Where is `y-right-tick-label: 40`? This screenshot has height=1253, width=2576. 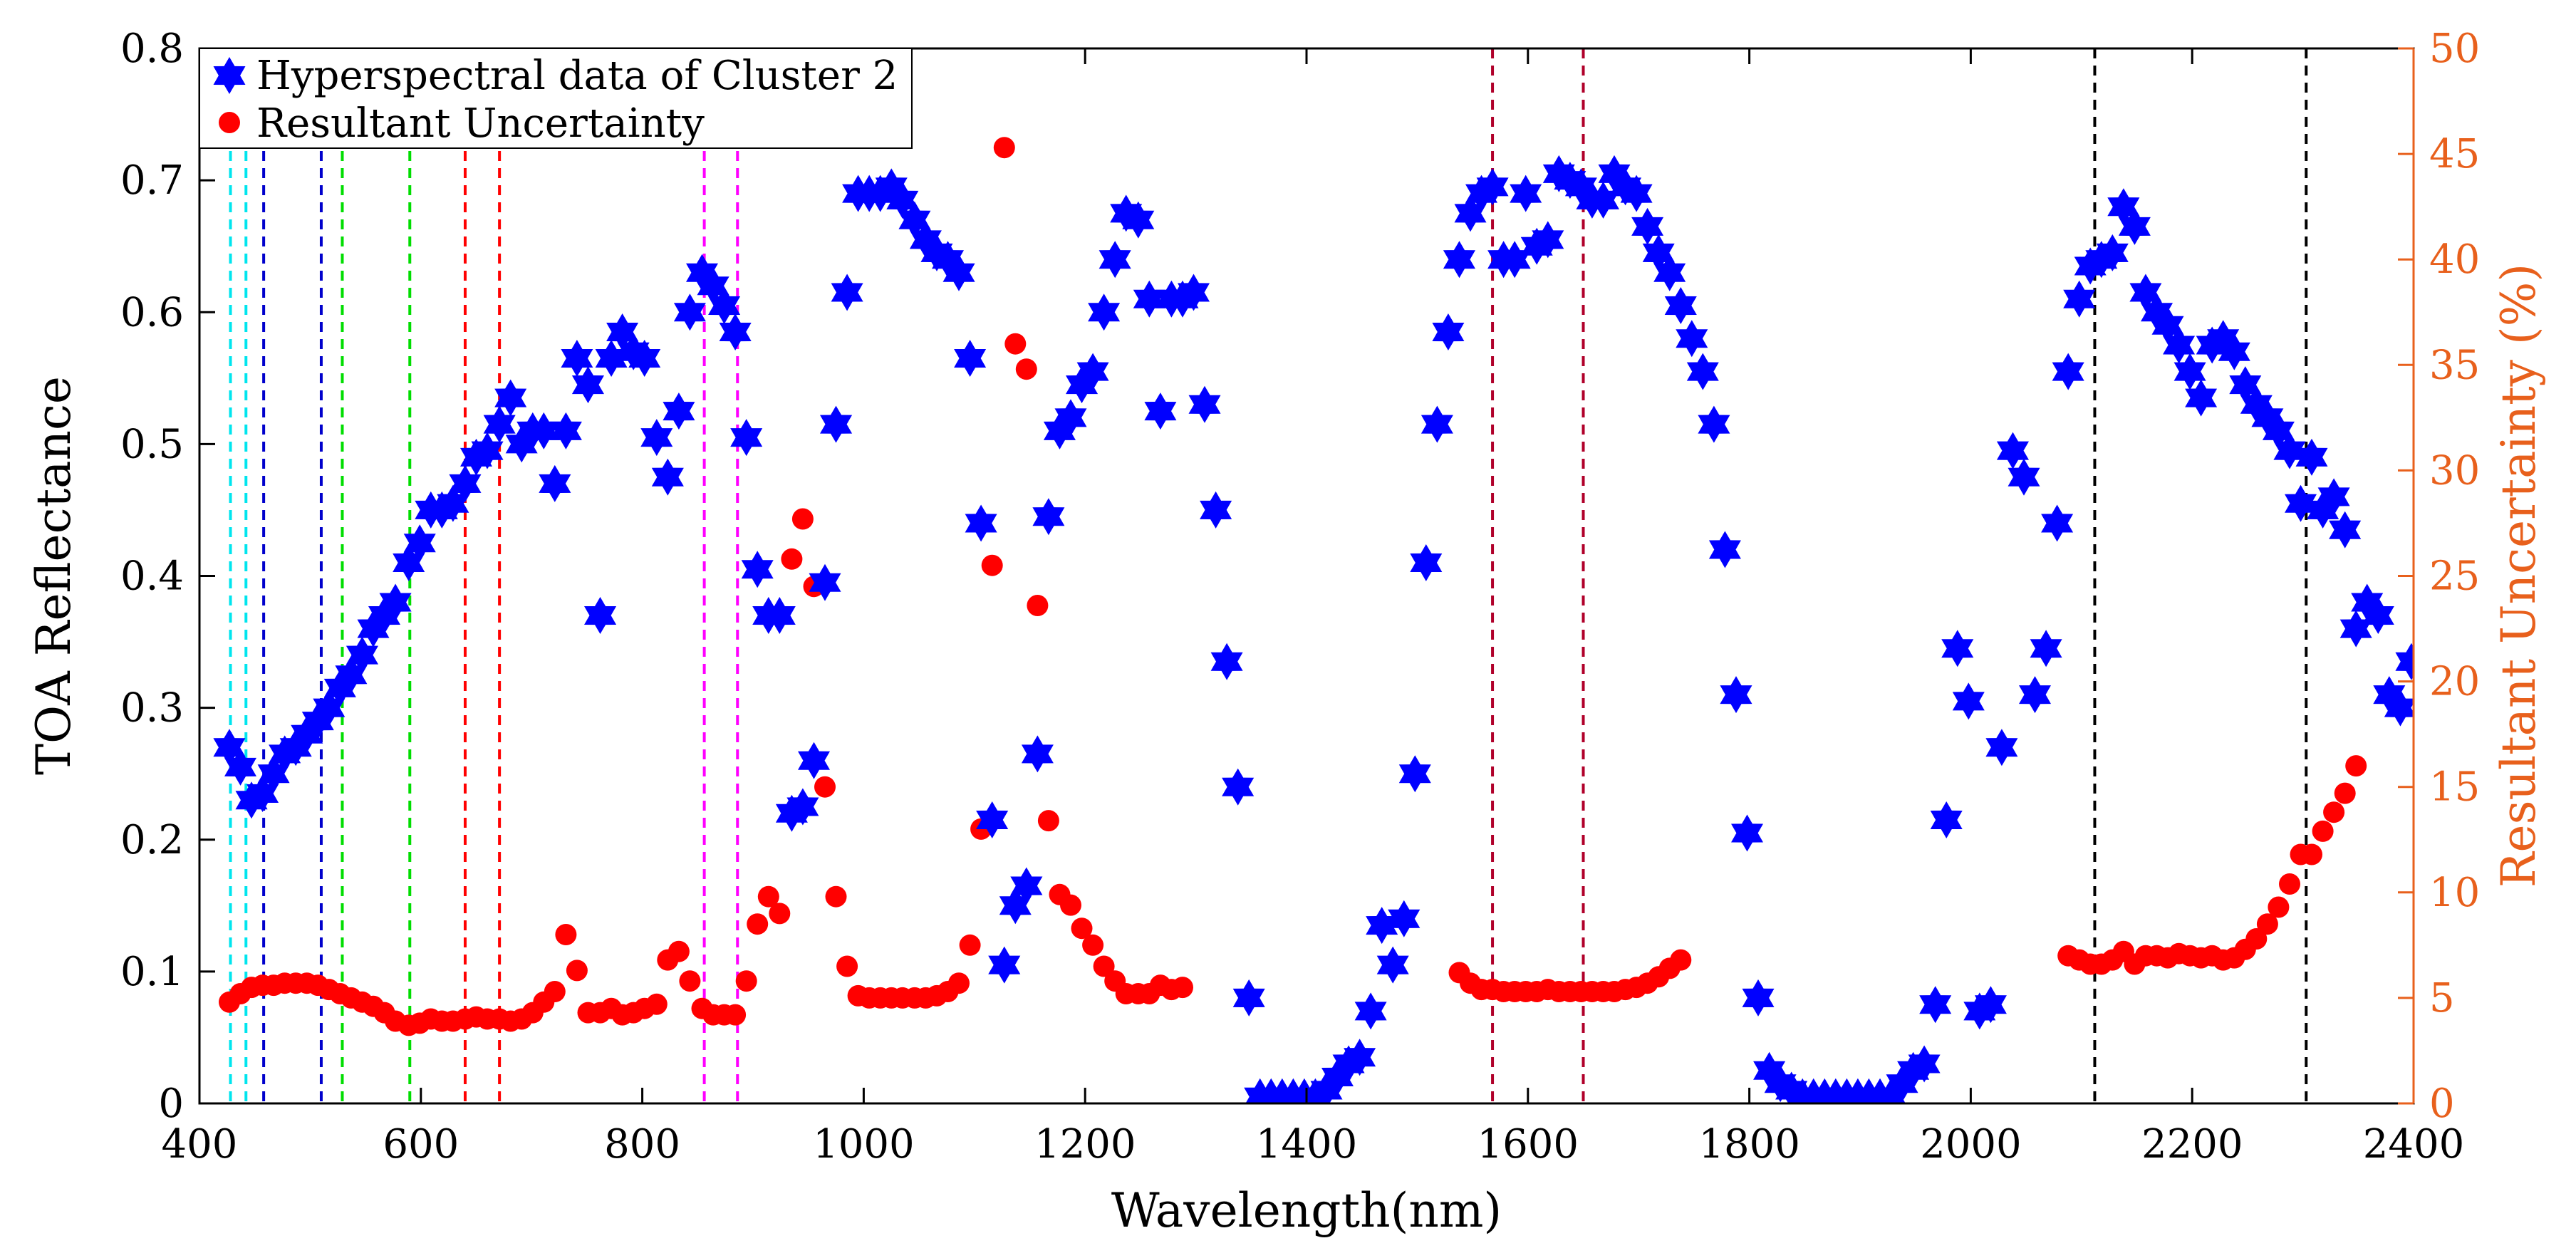 y-right-tick-label: 40 is located at coordinates (2454, 259).